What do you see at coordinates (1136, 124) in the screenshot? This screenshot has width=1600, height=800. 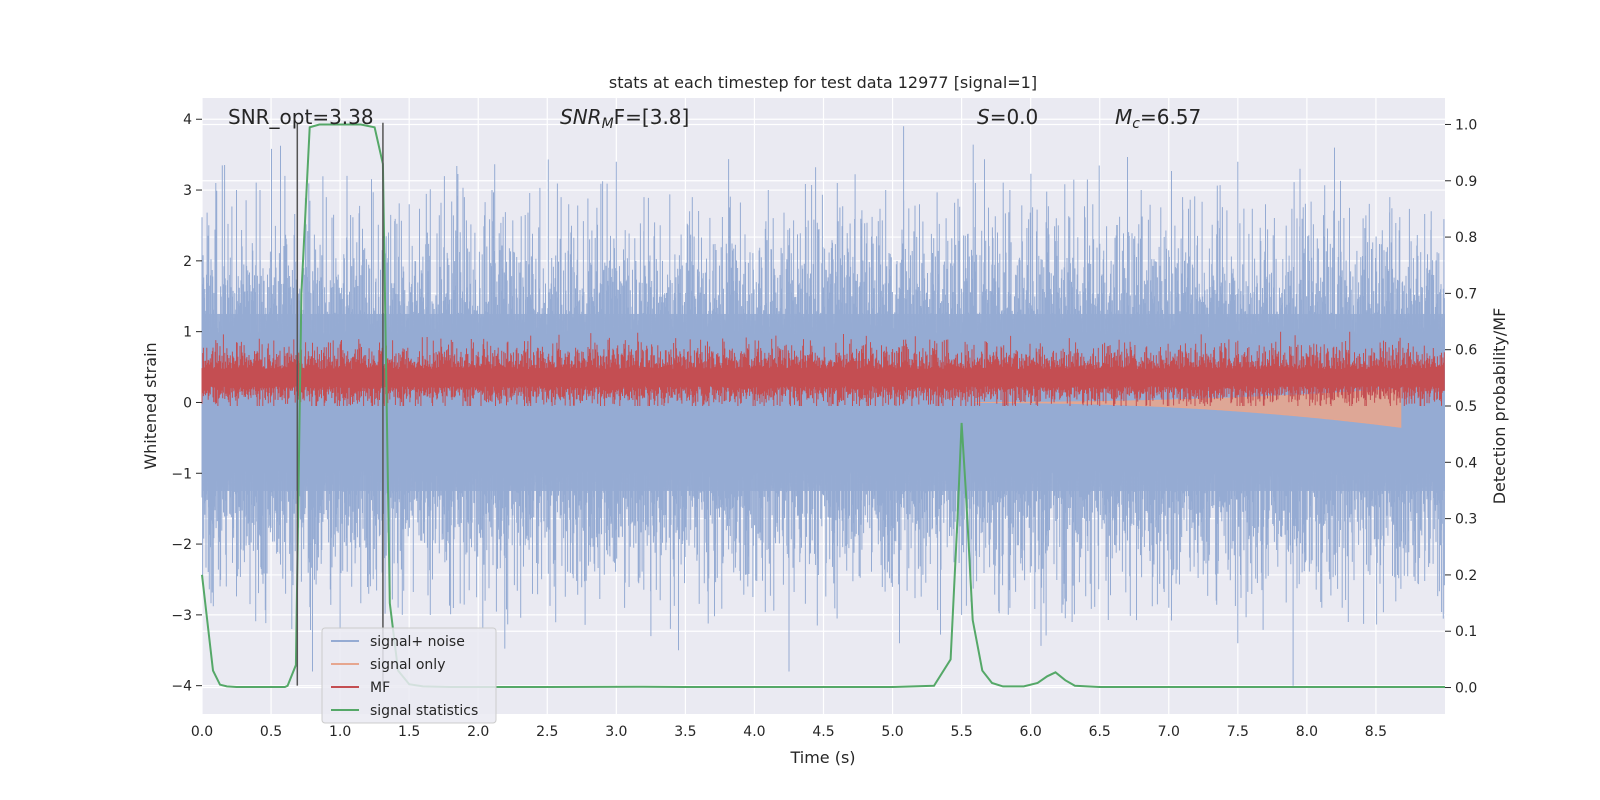 I see `mc-sub: c` at bounding box center [1136, 124].